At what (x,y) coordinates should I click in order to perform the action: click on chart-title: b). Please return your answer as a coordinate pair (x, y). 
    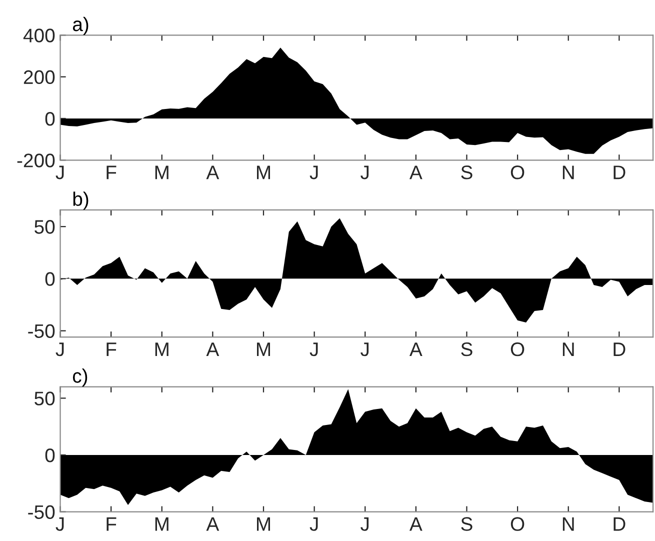
    Looking at the image, I should click on (80, 201).